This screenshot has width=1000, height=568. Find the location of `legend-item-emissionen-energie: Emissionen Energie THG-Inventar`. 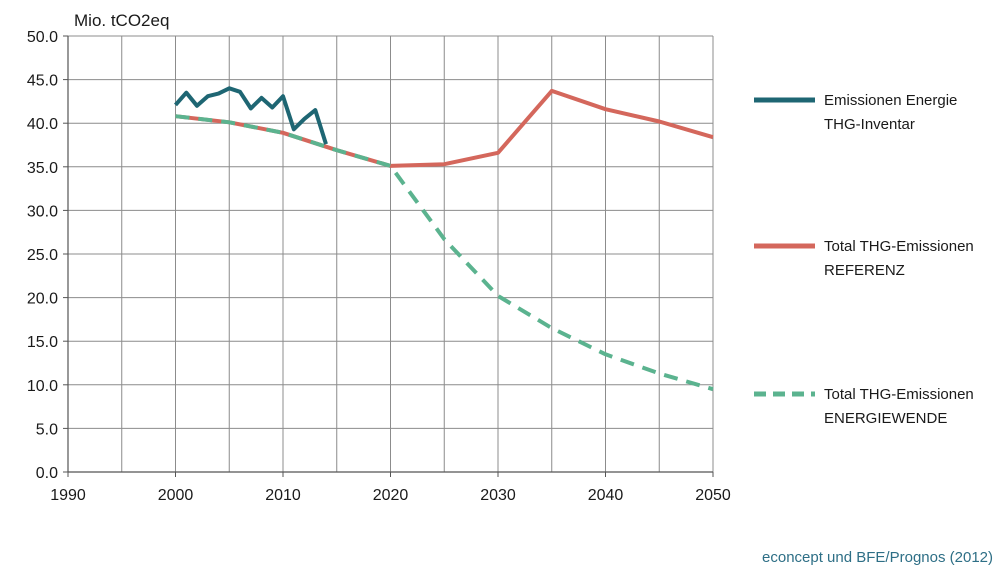

legend-item-emissionen-energie: Emissionen Energie THG-Inventar is located at coordinates (855, 112).